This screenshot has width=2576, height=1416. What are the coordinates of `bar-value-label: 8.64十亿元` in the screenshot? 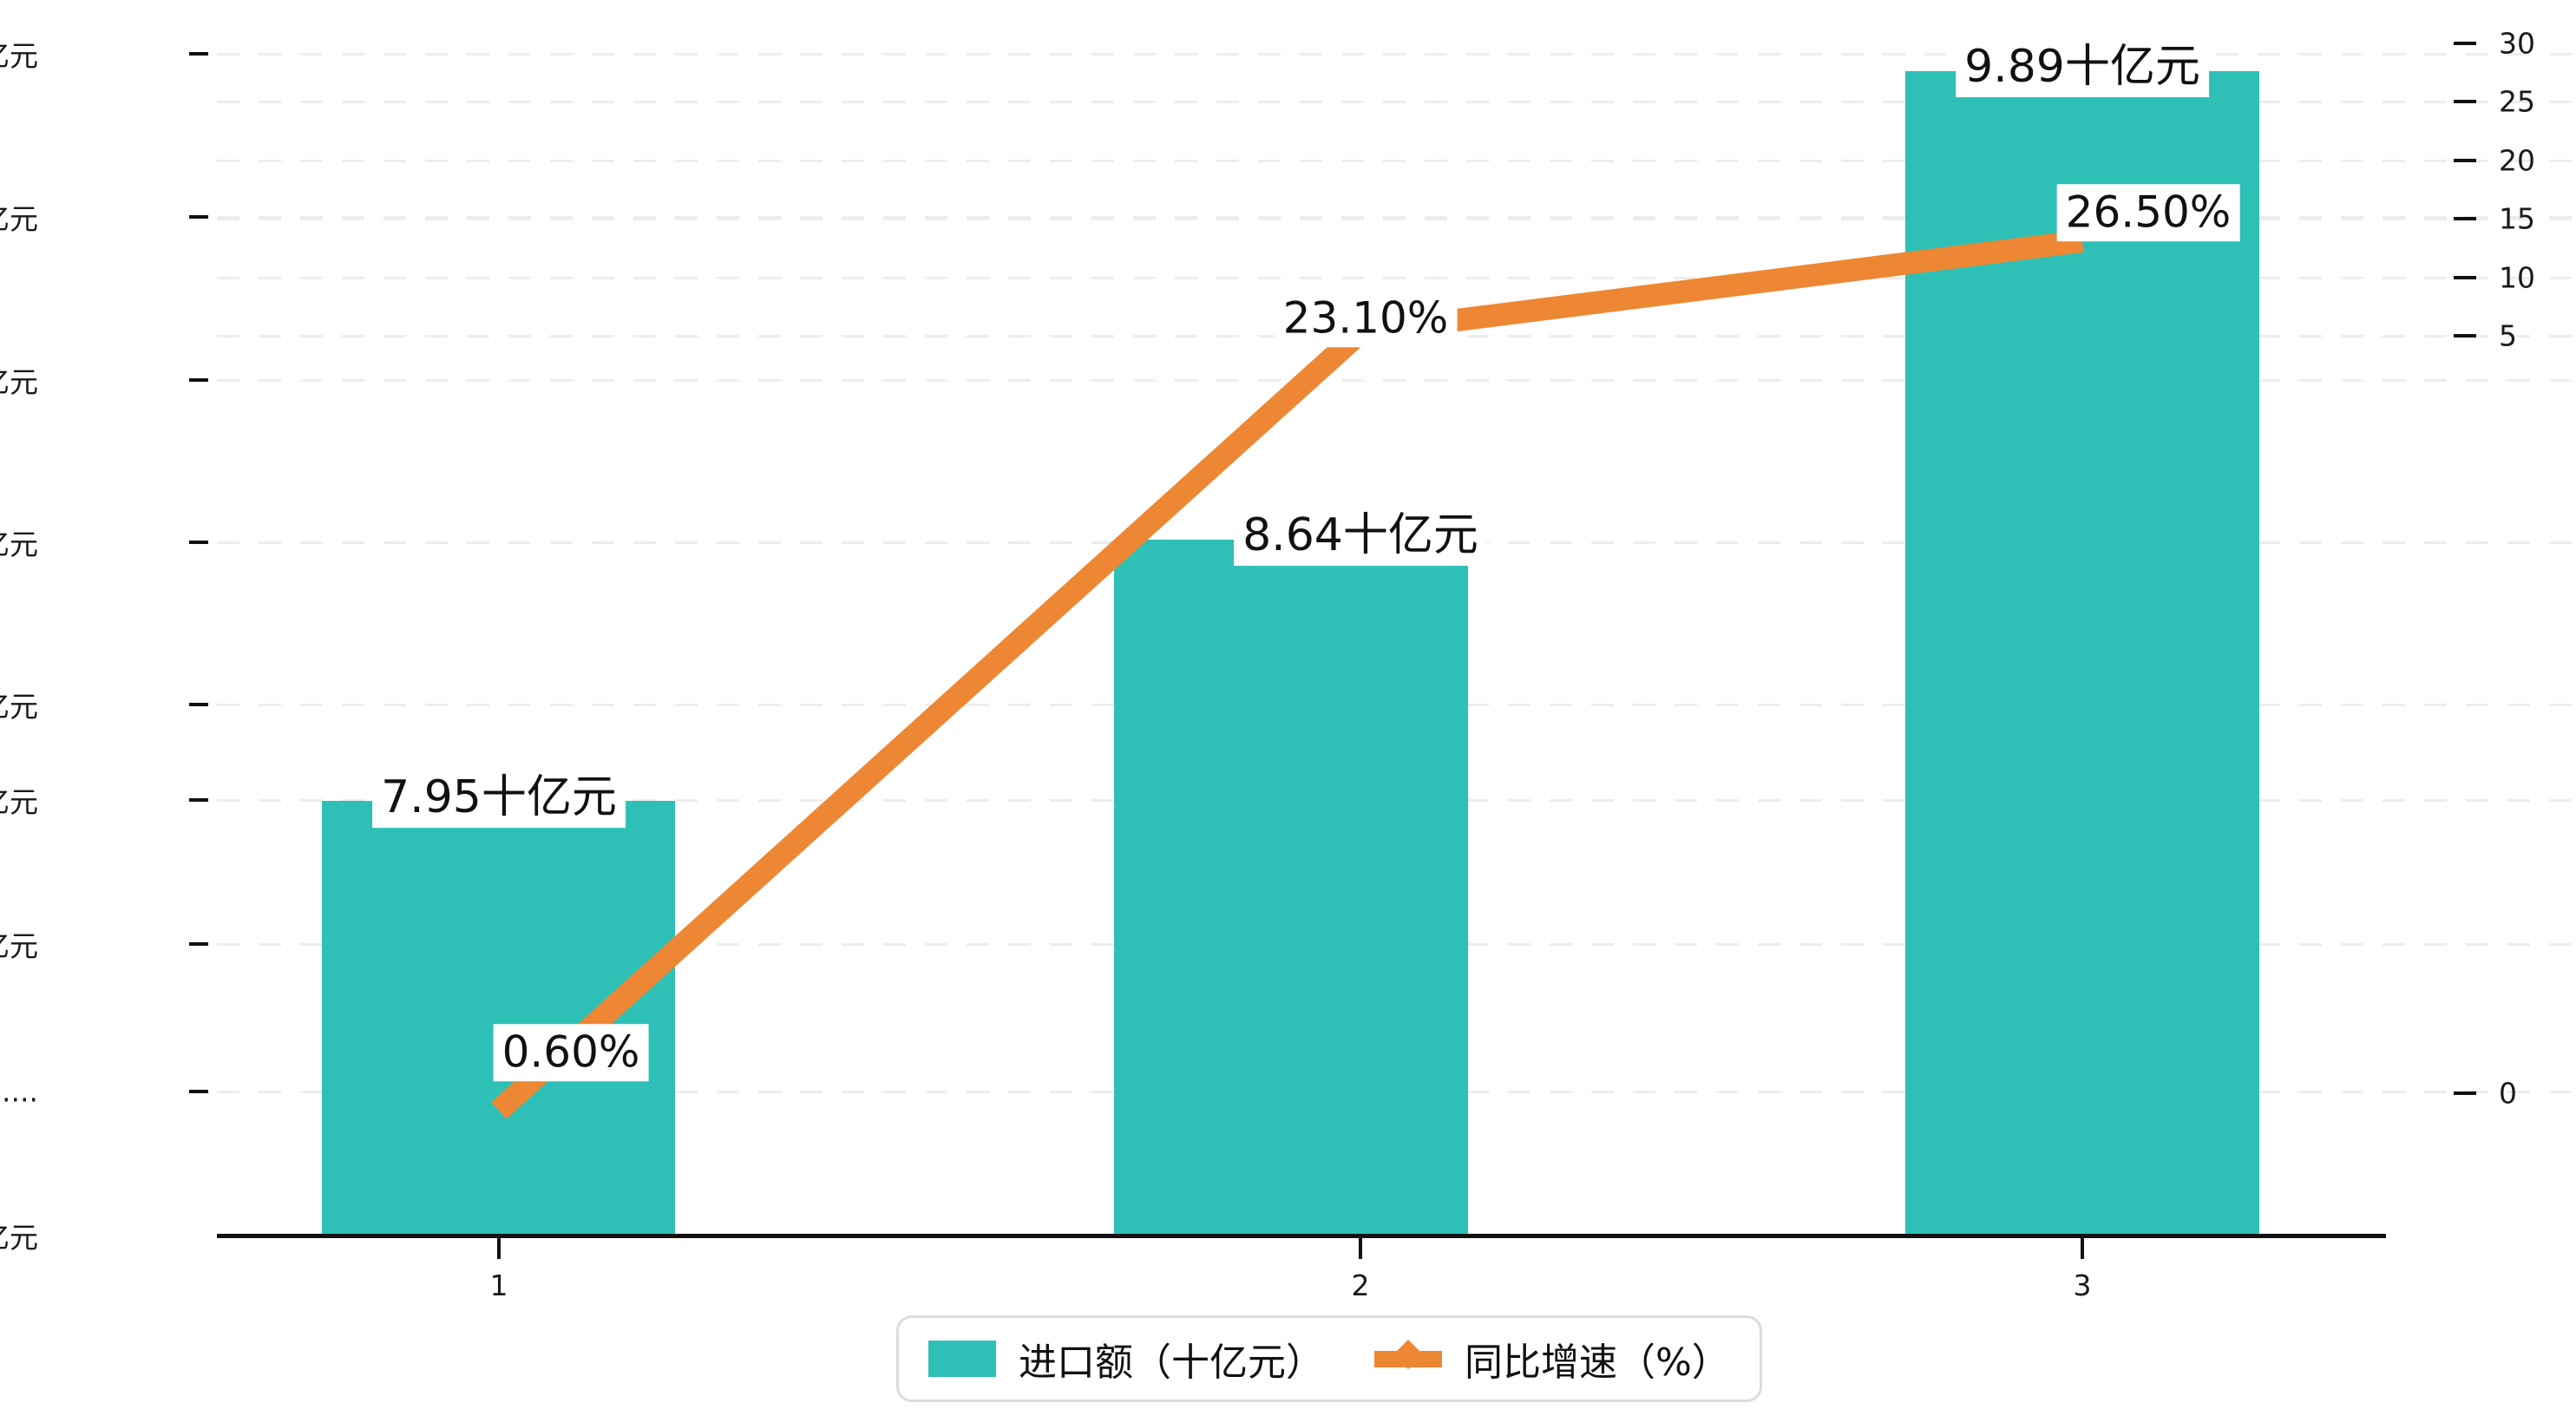 It's located at (1360, 536).